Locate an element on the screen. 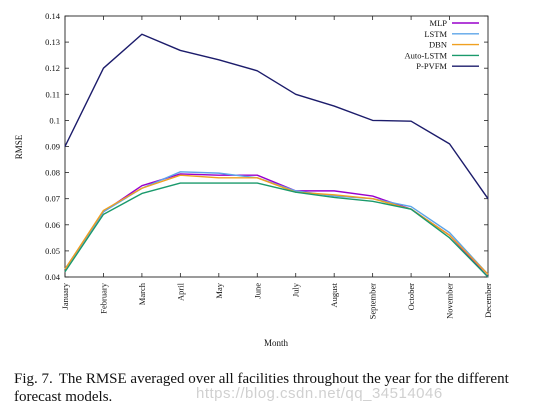 This screenshot has width=543, height=415. x-tick-label: July is located at coordinates (296, 289).